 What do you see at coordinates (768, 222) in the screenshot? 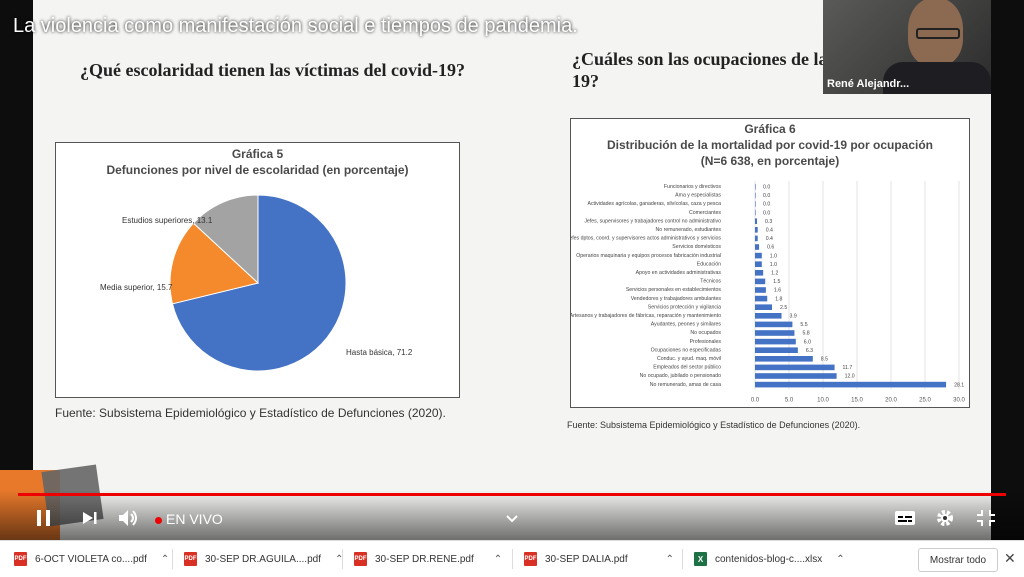
I see `bar-value-label: 0.3` at bounding box center [768, 222].